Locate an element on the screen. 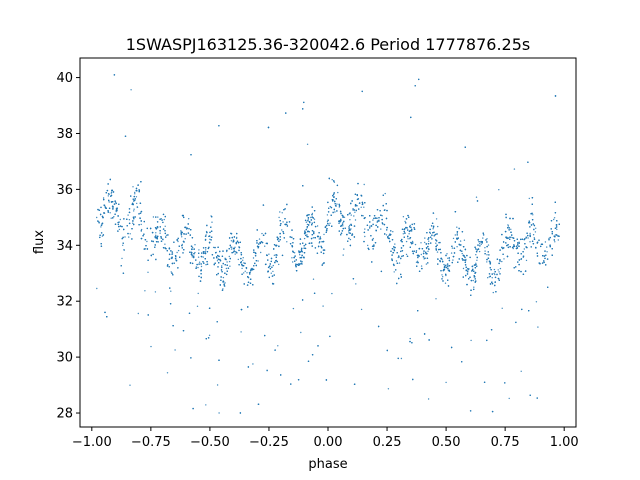  x-tick-label: −1.00 is located at coordinates (92, 442).